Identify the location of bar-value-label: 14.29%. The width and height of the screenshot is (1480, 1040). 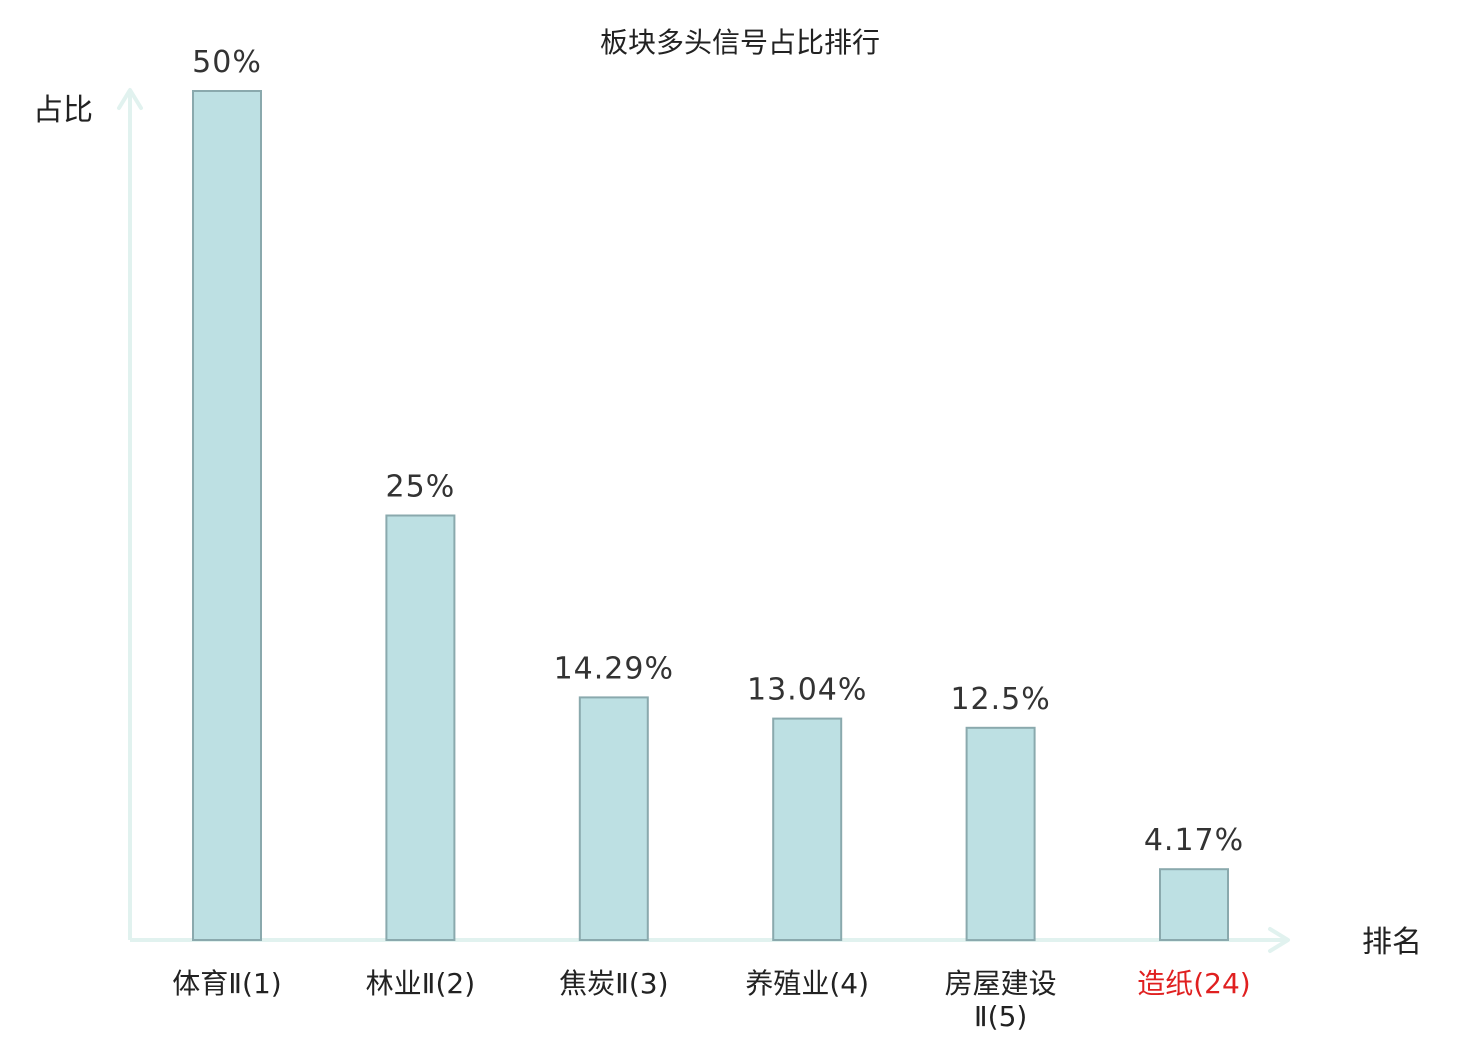
(614, 668).